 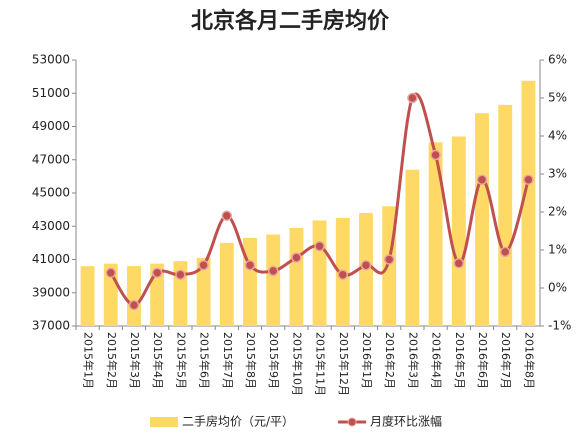 What do you see at coordinates (559, 326) in the screenshot?
I see `y2-tick-label: -1%` at bounding box center [559, 326].